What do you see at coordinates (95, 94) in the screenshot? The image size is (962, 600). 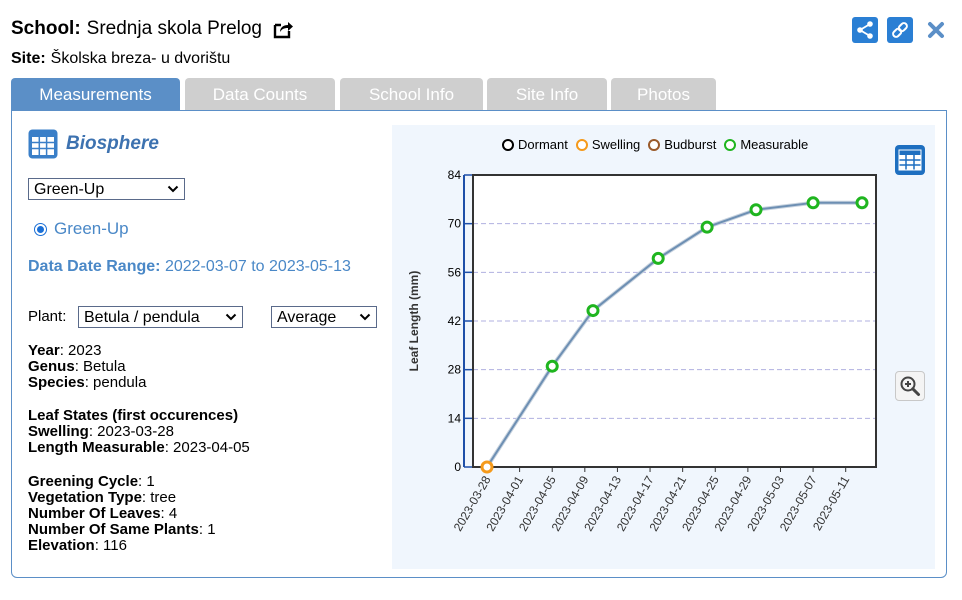 I see `tab-measurements: Measurements` at bounding box center [95, 94].